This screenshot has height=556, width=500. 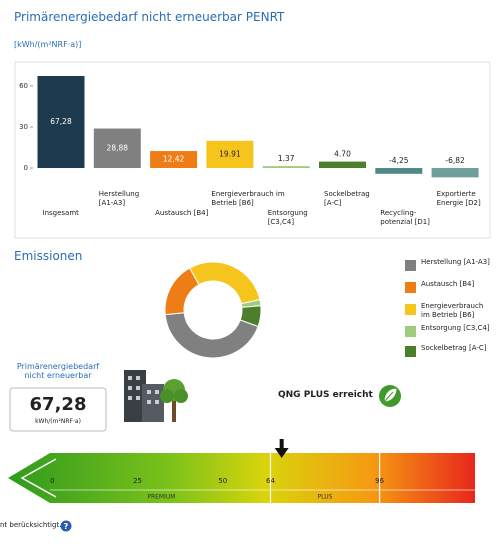 What do you see at coordinates (137, 481) in the screenshot?
I see `x-tick-label: 25` at bounding box center [137, 481].